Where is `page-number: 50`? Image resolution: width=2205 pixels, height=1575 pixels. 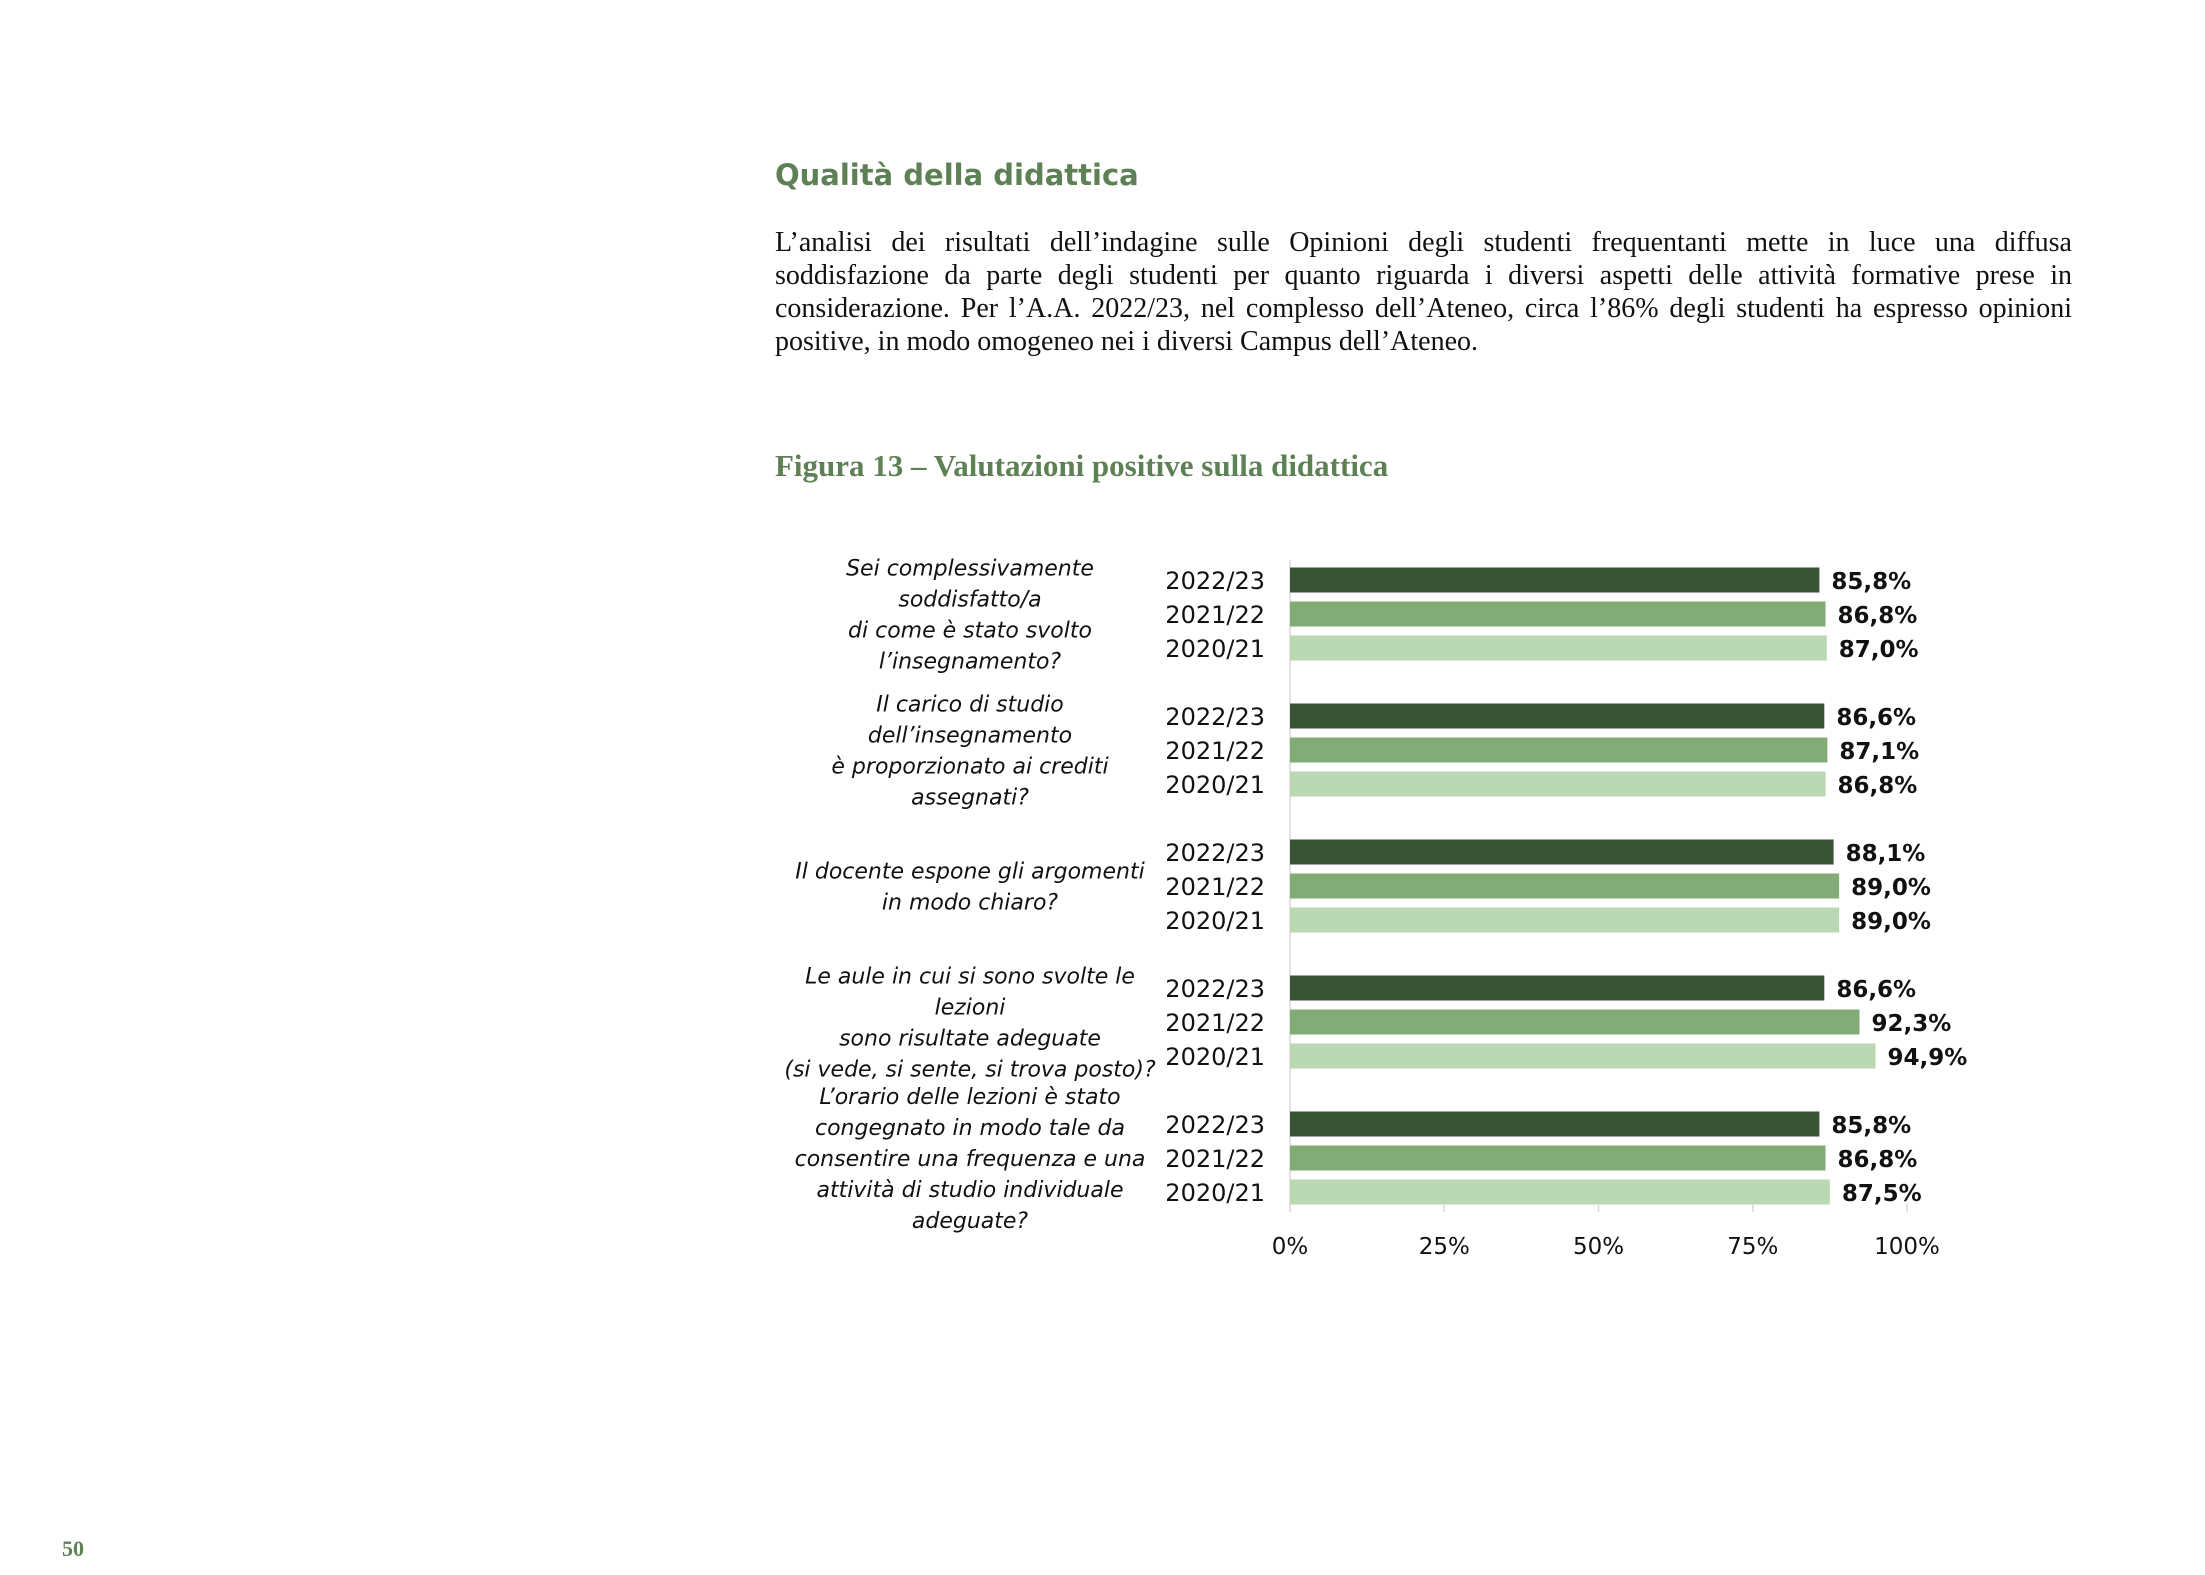 page-number: 50 is located at coordinates (73, 1548).